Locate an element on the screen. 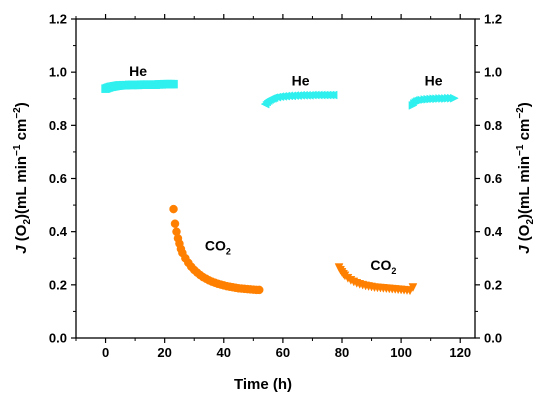  y-axis-left: 0.0 0.2 0.4 0.6 0.8 1.0 1.2 is located at coordinates (62, 179).